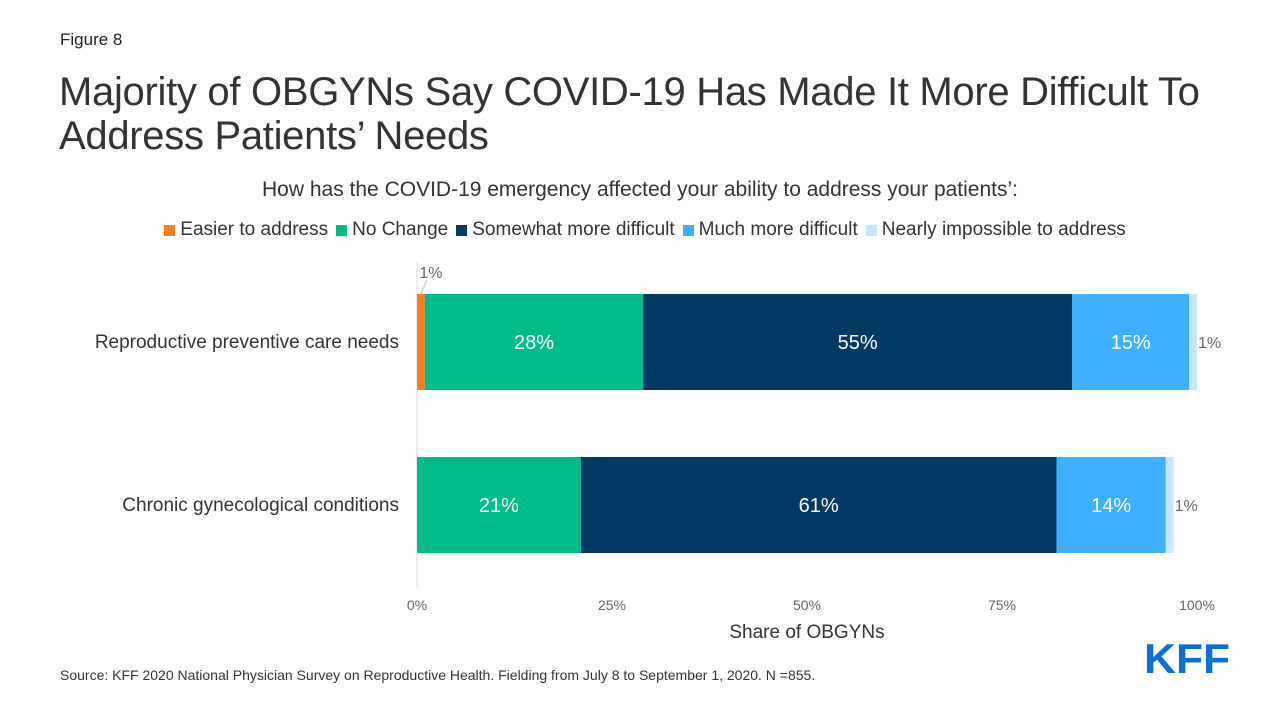 The image size is (1280, 720). I want to click on legend-label: No Change, so click(400, 229).